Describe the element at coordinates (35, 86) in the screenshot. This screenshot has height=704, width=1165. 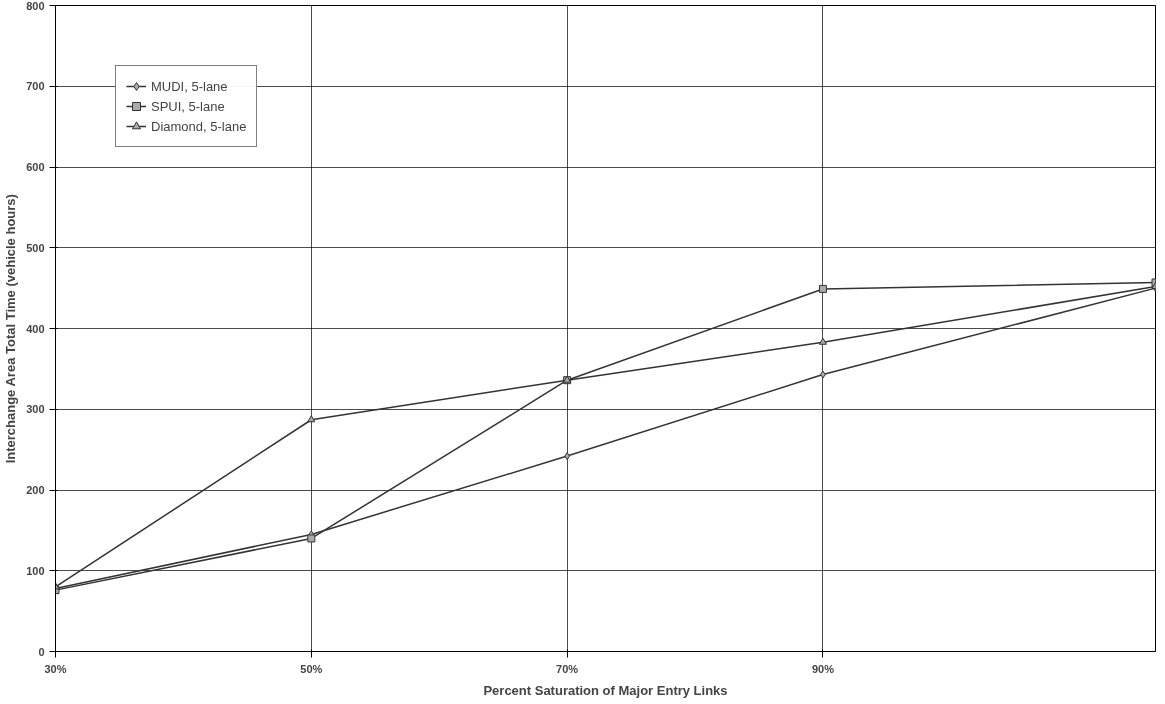
I see `y-tick-label: 700` at that location.